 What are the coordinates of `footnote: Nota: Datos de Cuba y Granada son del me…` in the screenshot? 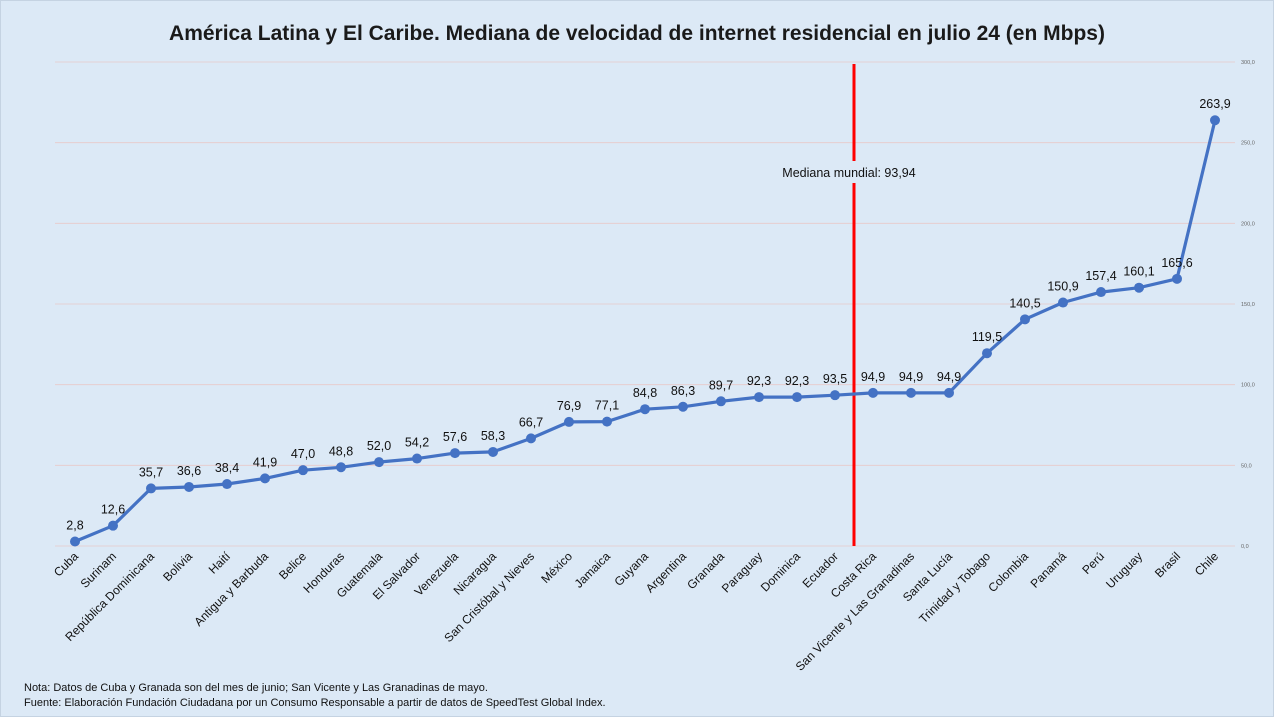 It's located at (256, 688).